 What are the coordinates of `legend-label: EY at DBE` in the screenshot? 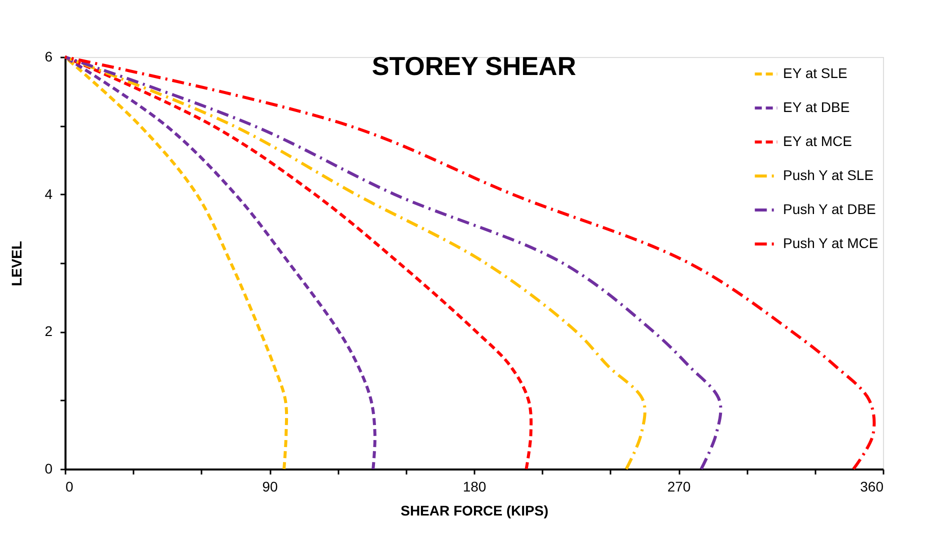 It's located at (816, 107).